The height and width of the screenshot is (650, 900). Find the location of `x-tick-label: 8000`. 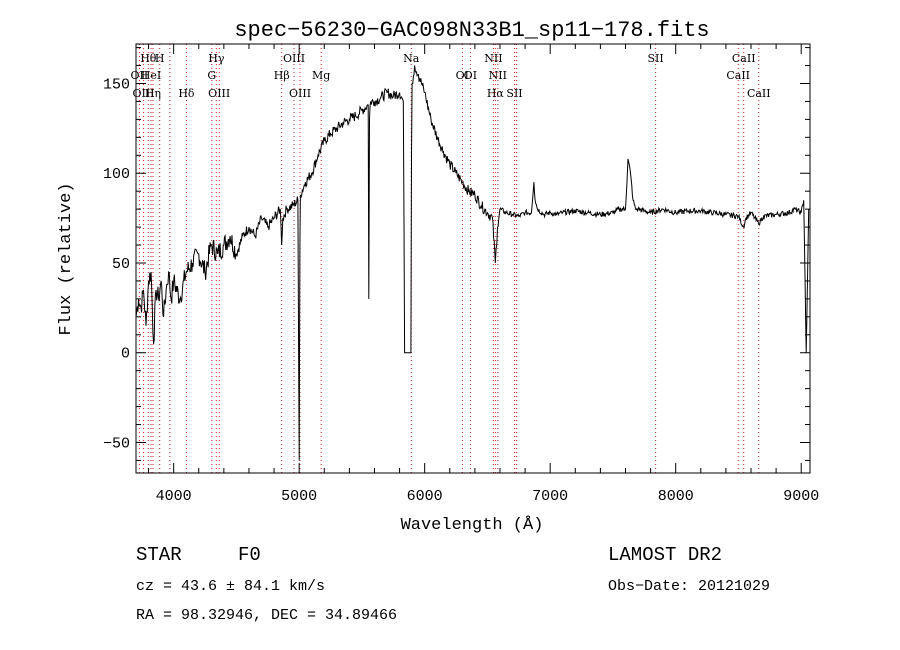

x-tick-label: 8000 is located at coordinates (676, 496).